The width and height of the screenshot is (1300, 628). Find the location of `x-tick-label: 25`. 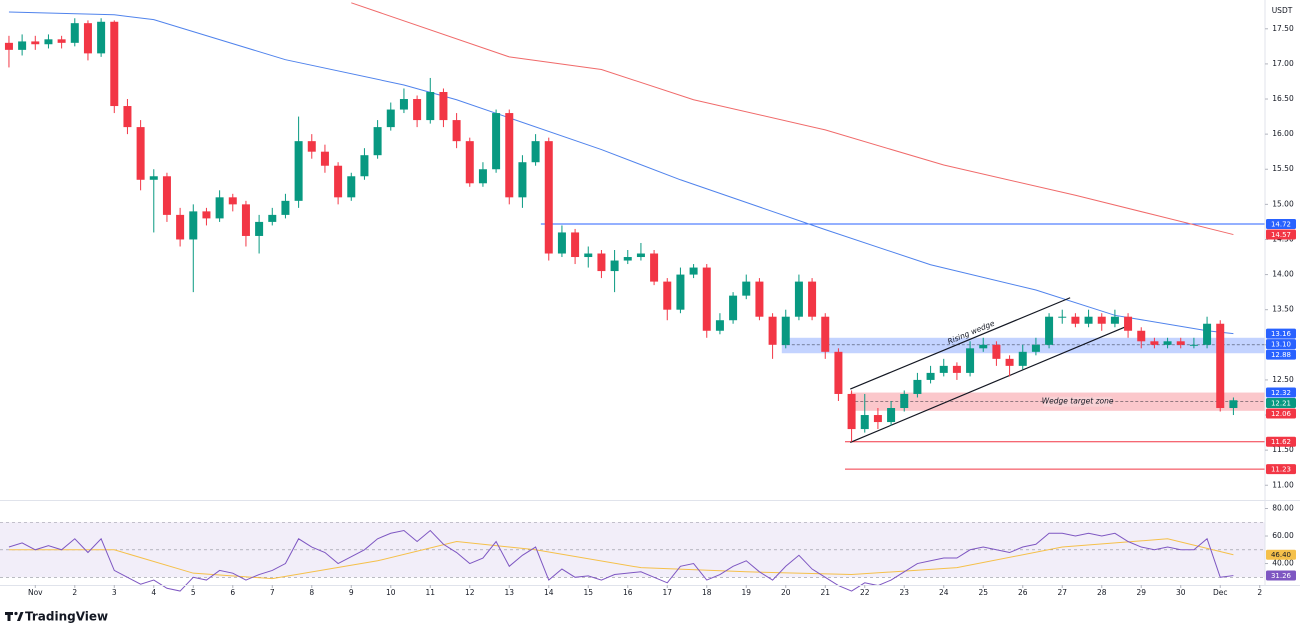

x-tick-label: 25 is located at coordinates (983, 592).